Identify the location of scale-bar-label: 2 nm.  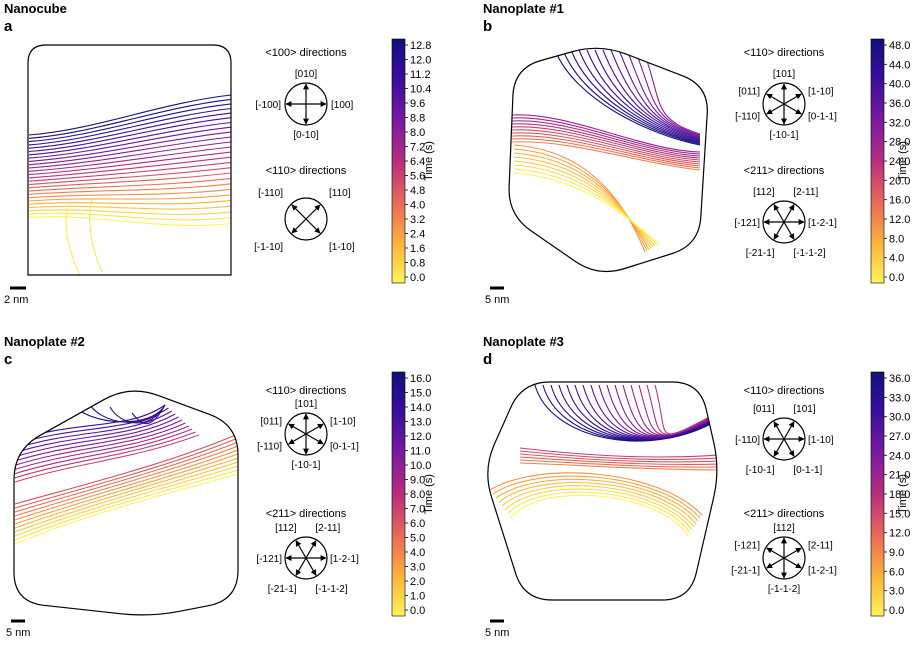
(16, 300).